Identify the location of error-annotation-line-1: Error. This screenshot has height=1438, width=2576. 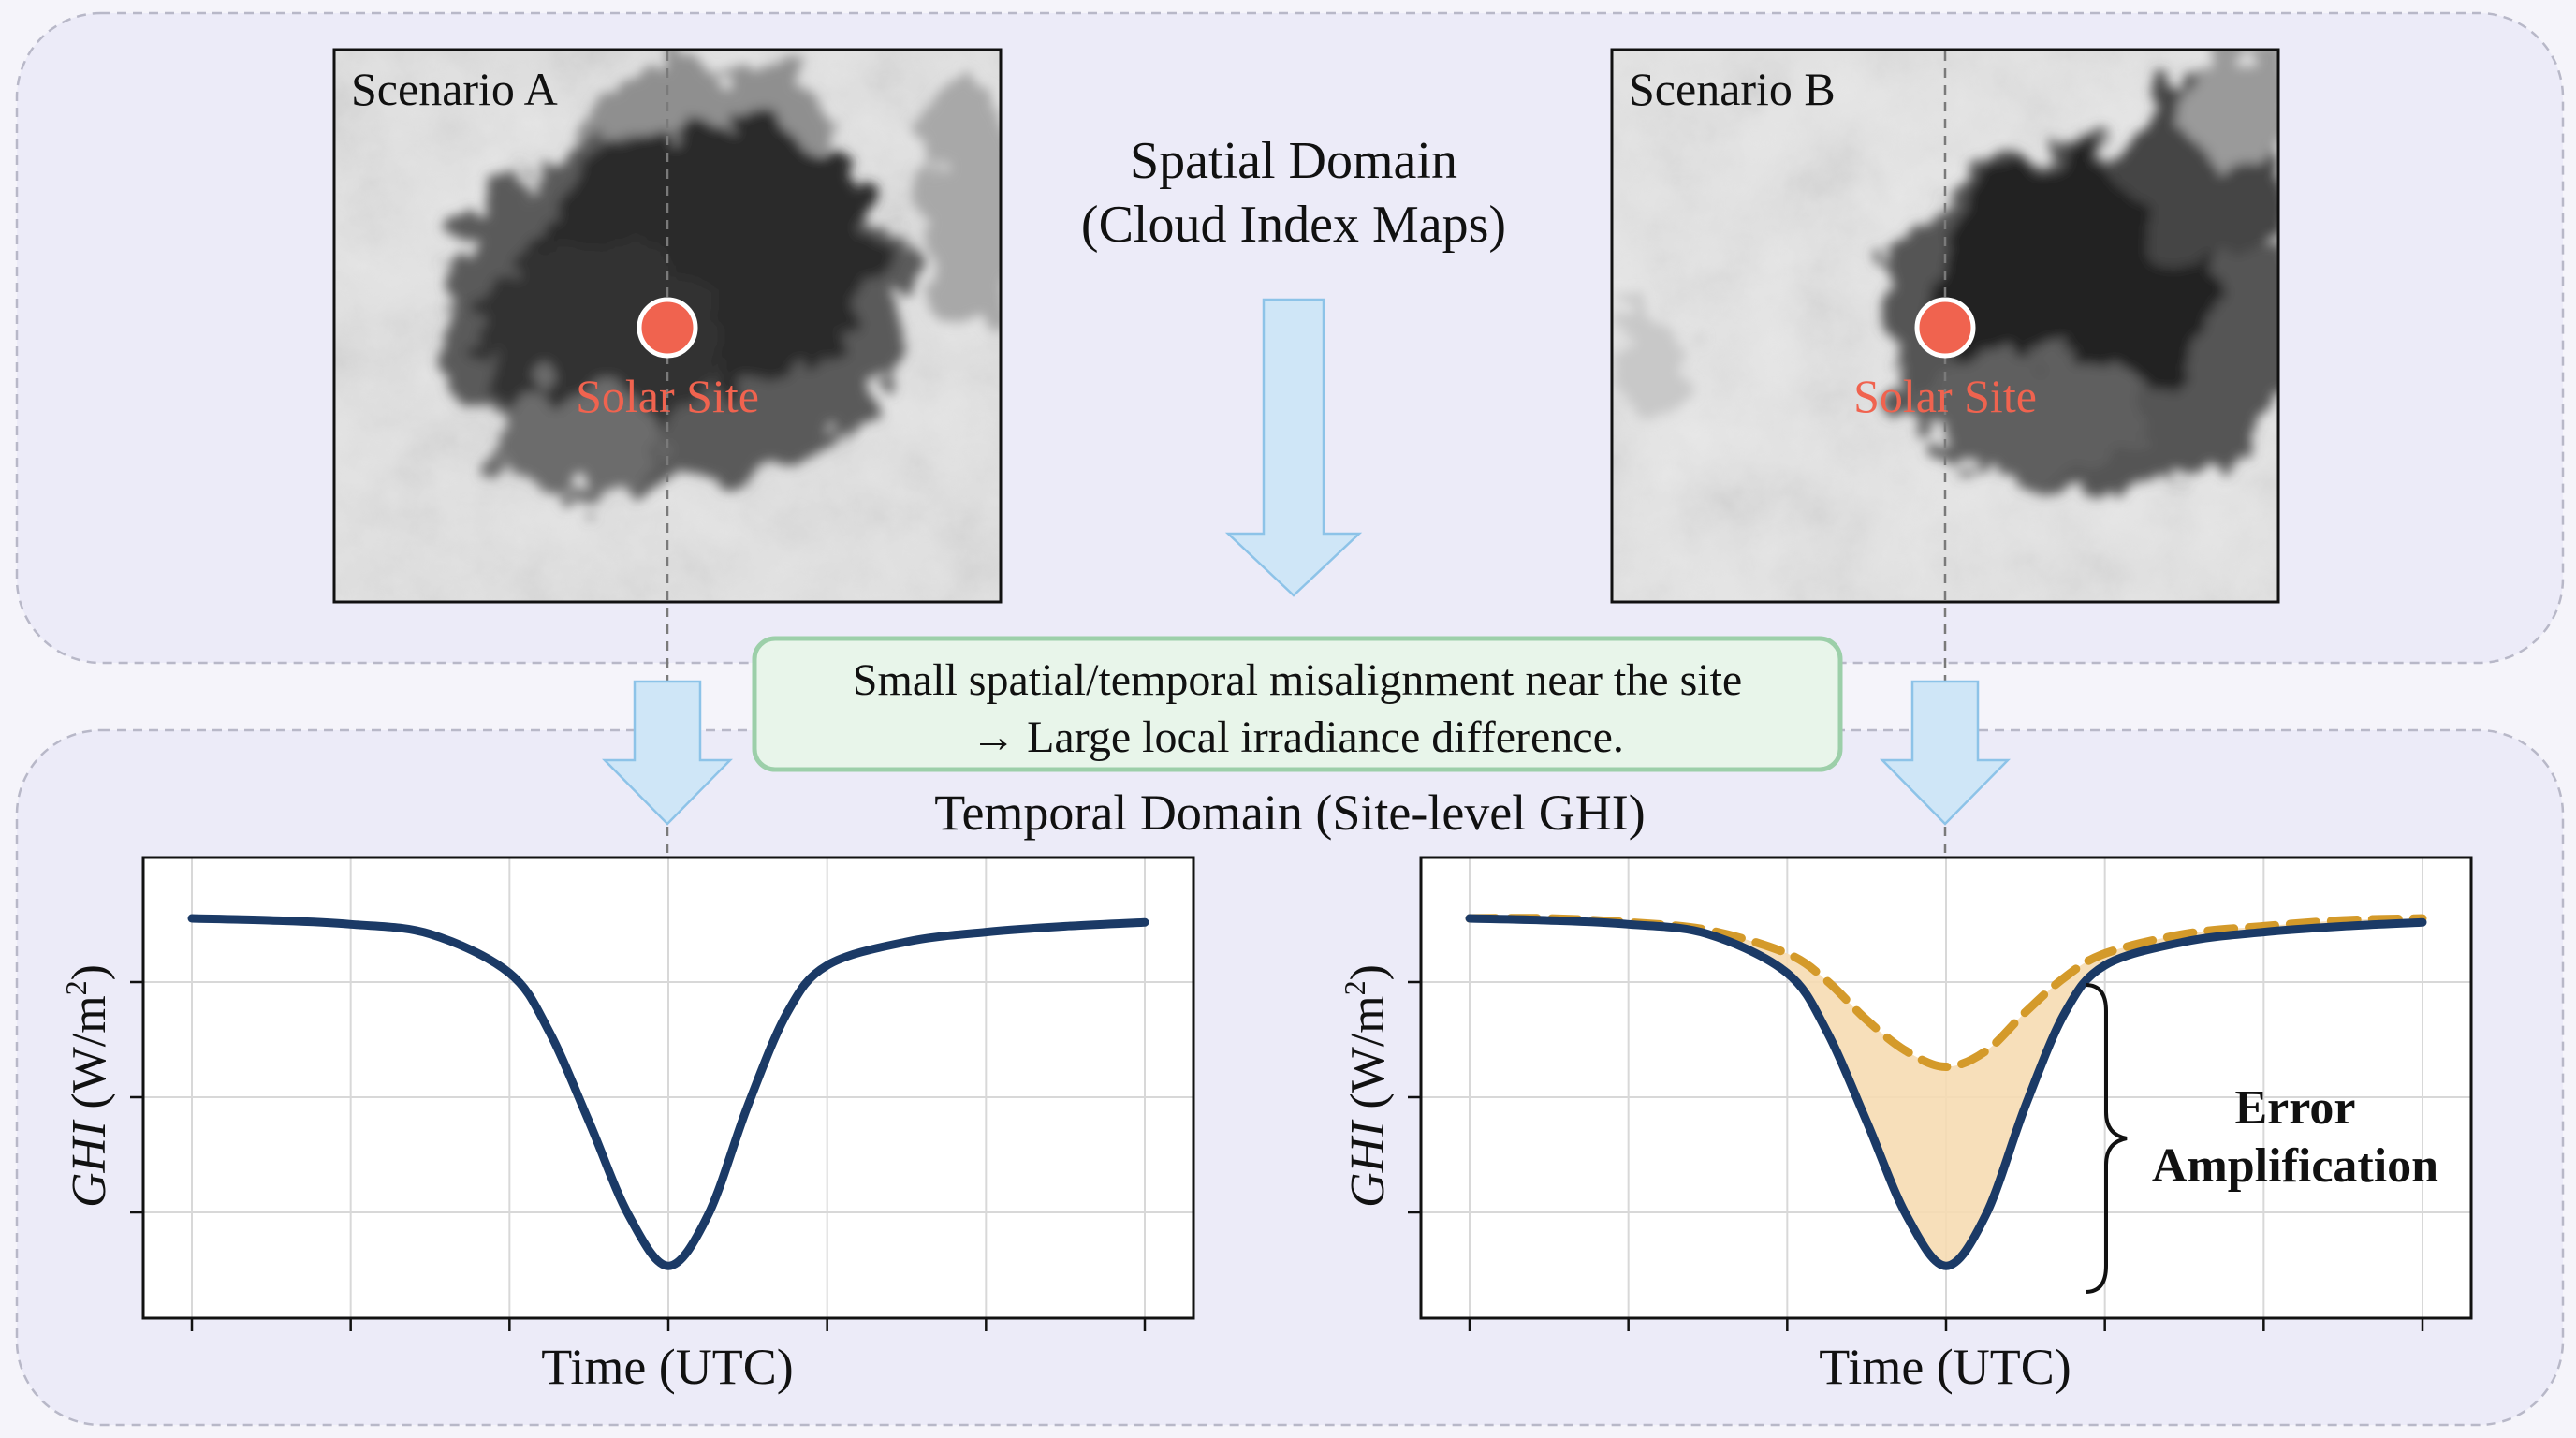
(2295, 1108).